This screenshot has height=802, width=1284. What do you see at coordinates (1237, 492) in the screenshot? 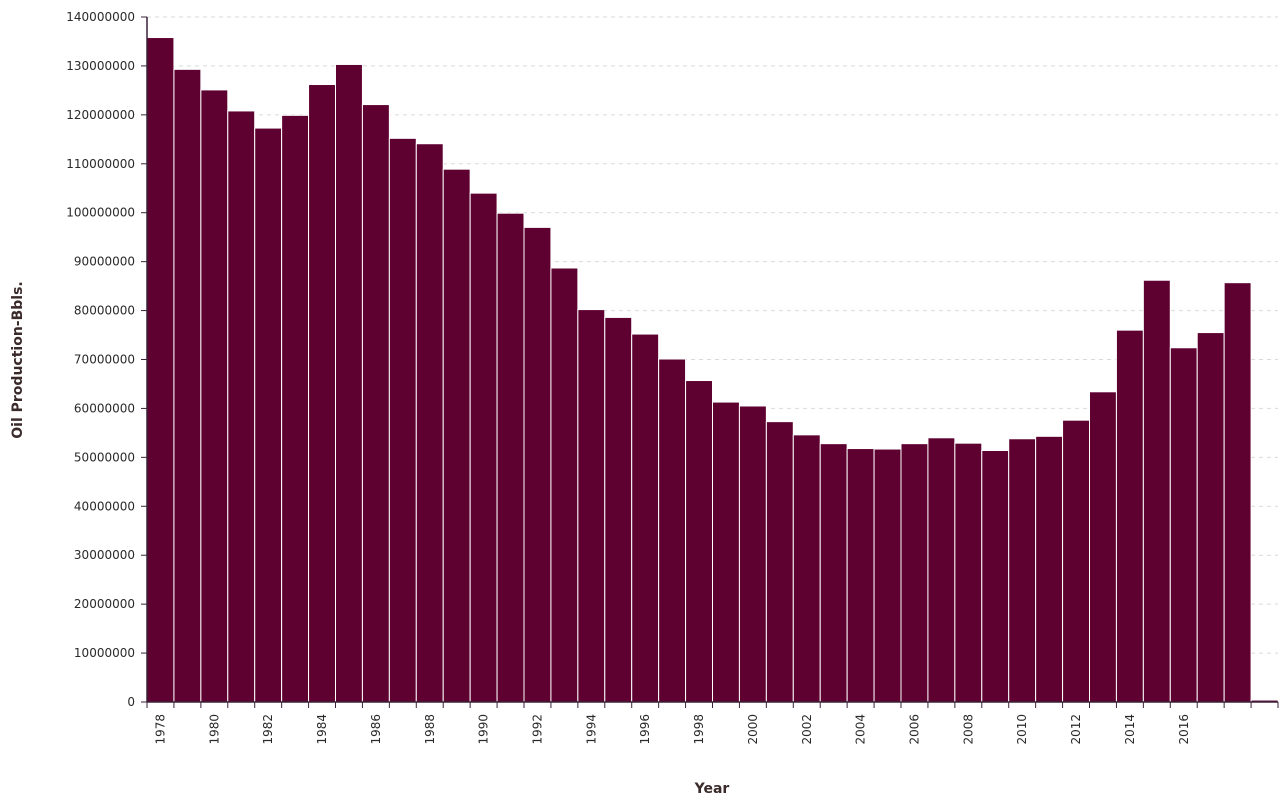
I see `bar-2018` at bounding box center [1237, 492].